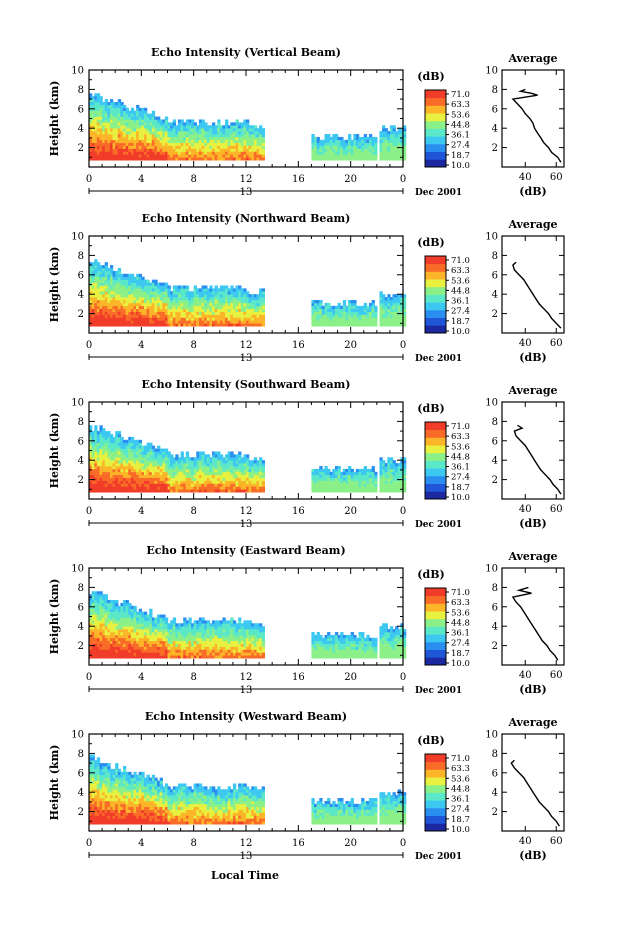  Describe the element at coordinates (246, 524) in the screenshot. I see `day-marker: 13` at that location.